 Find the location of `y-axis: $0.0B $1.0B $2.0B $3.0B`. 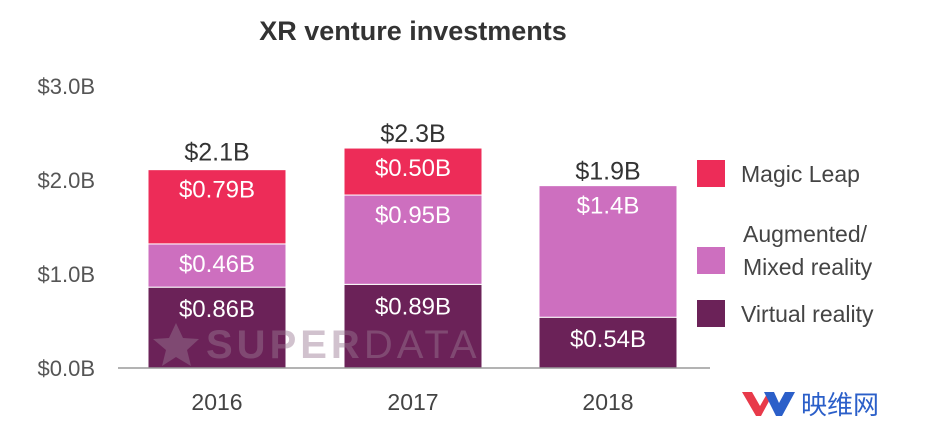

y-axis: $0.0B $1.0B $2.0B $3.0B is located at coordinates (67, 227).